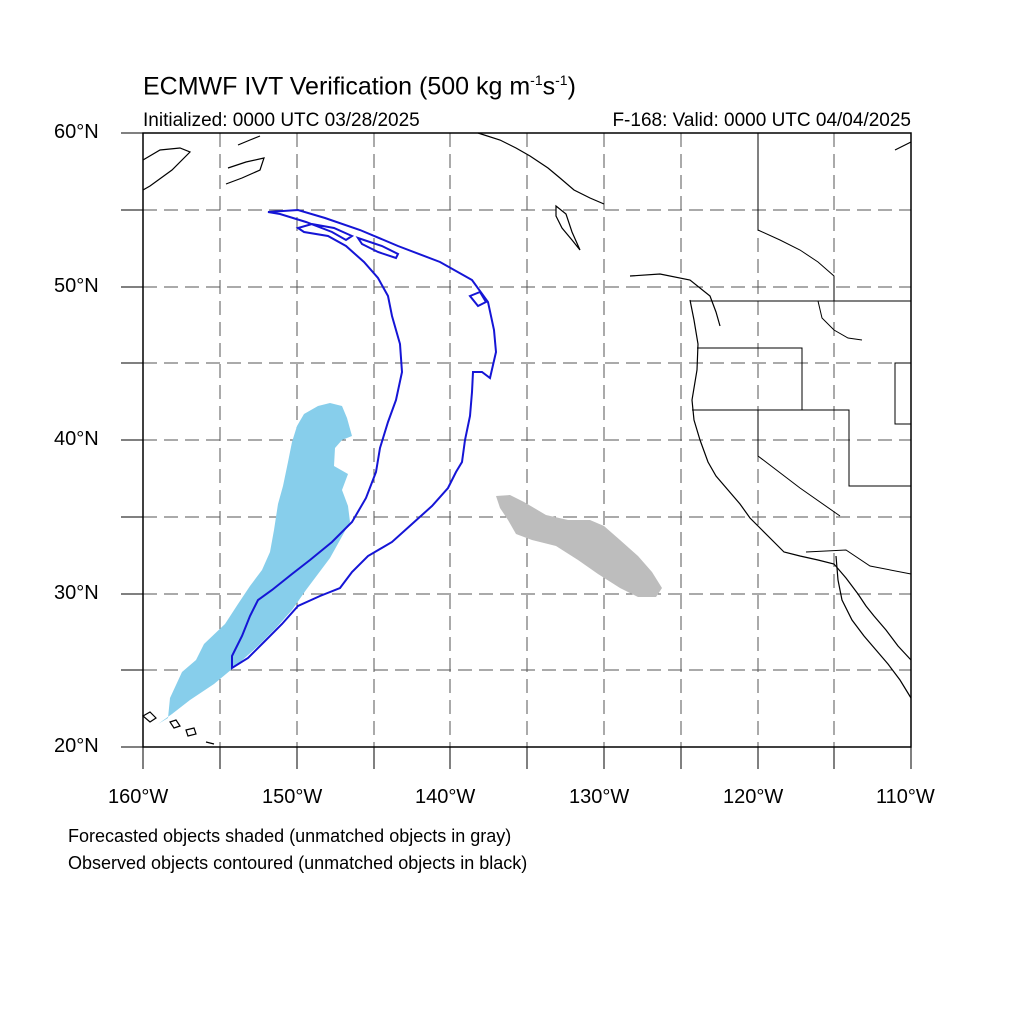 The height and width of the screenshot is (1024, 1024). What do you see at coordinates (76, 746) in the screenshot?
I see `lat-label-20n: 20°N` at bounding box center [76, 746].